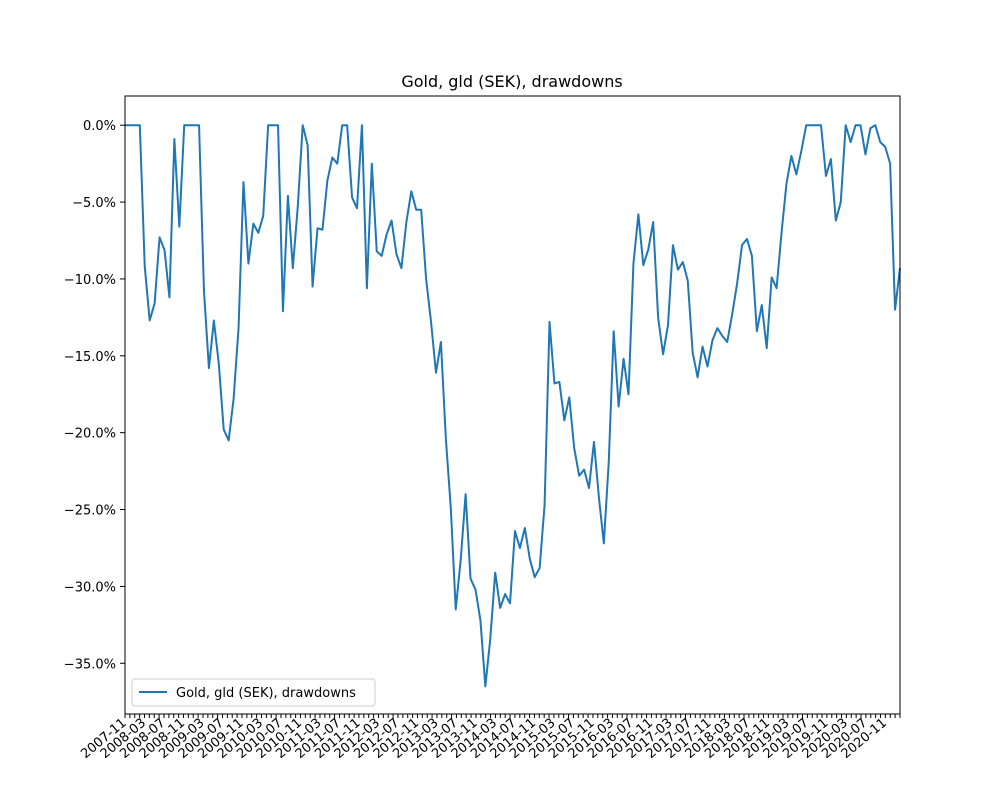 The width and height of the screenshot is (1000, 800). Describe the element at coordinates (511, 81) in the screenshot. I see `chart-title: Gold, gld (SEK), drawdowns` at that location.